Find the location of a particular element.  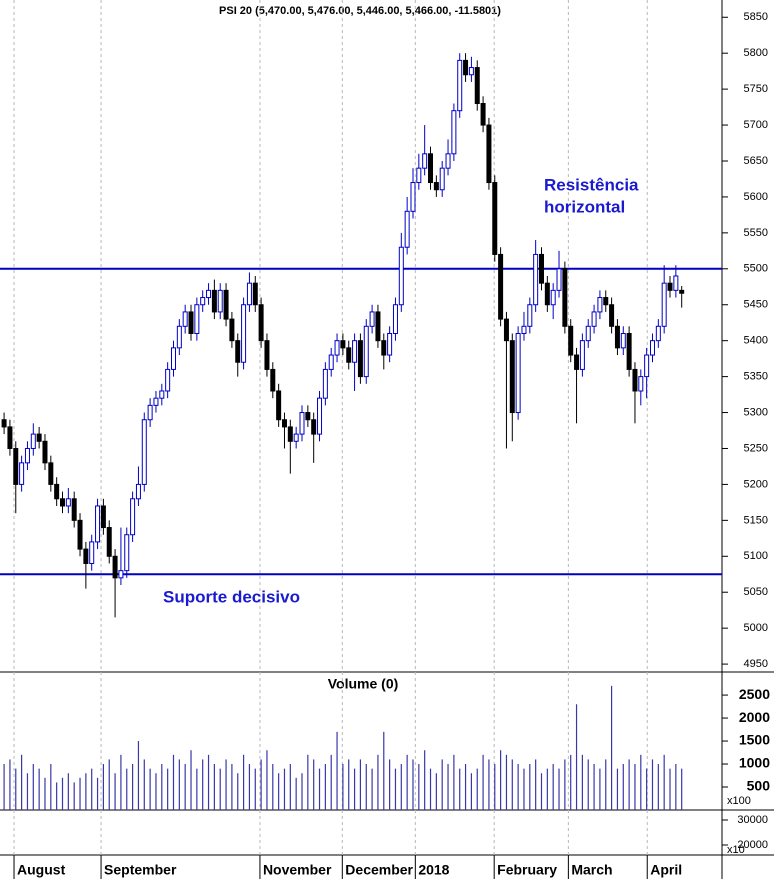

y-tick-label: 5050 is located at coordinates (756, 592).